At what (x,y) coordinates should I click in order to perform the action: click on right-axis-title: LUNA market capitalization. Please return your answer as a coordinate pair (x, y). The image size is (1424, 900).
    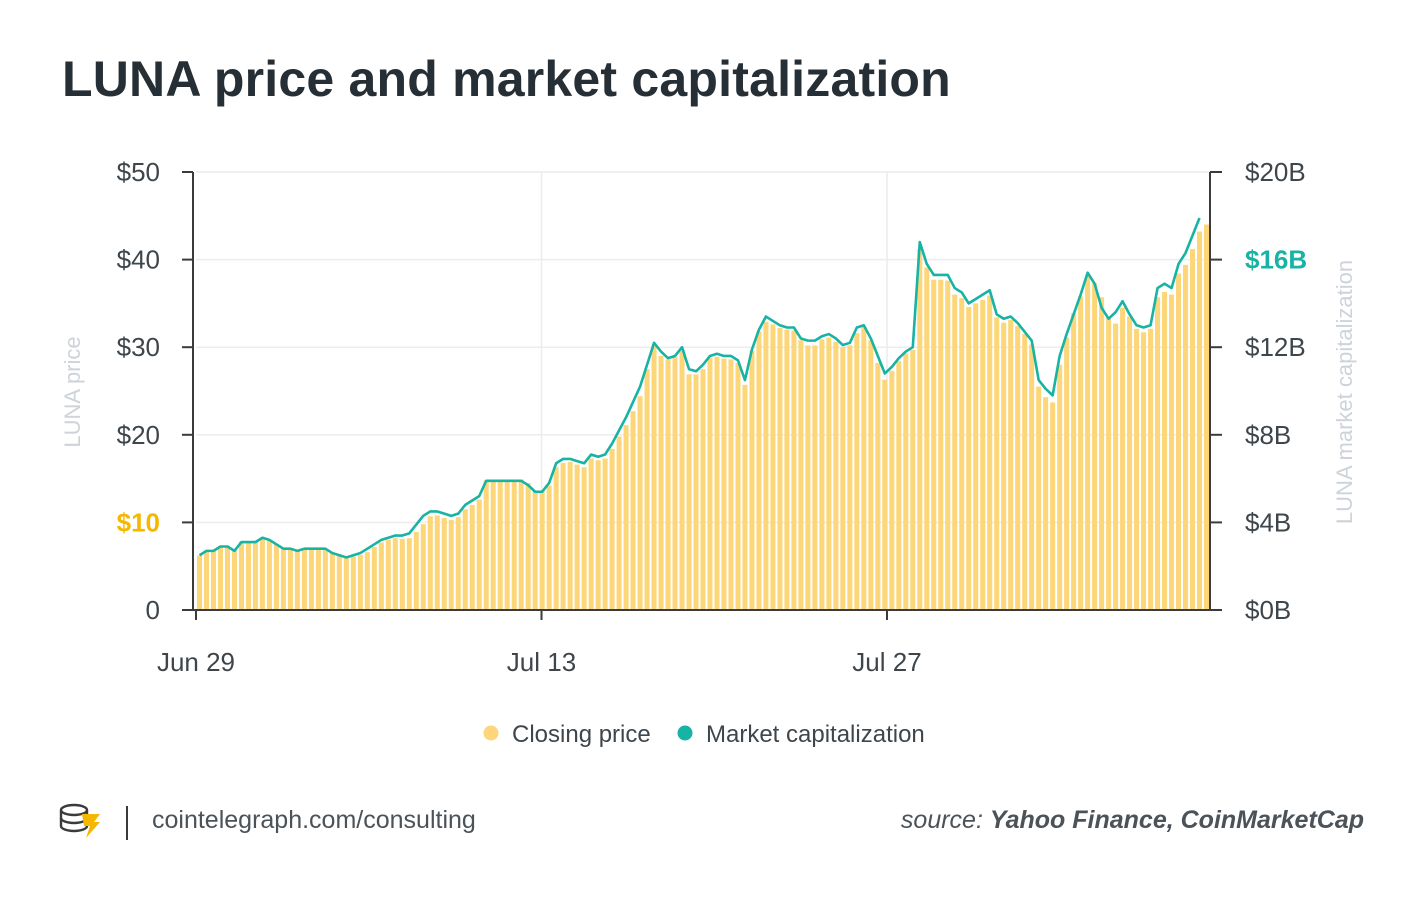
    Looking at the image, I should click on (1344, 392).